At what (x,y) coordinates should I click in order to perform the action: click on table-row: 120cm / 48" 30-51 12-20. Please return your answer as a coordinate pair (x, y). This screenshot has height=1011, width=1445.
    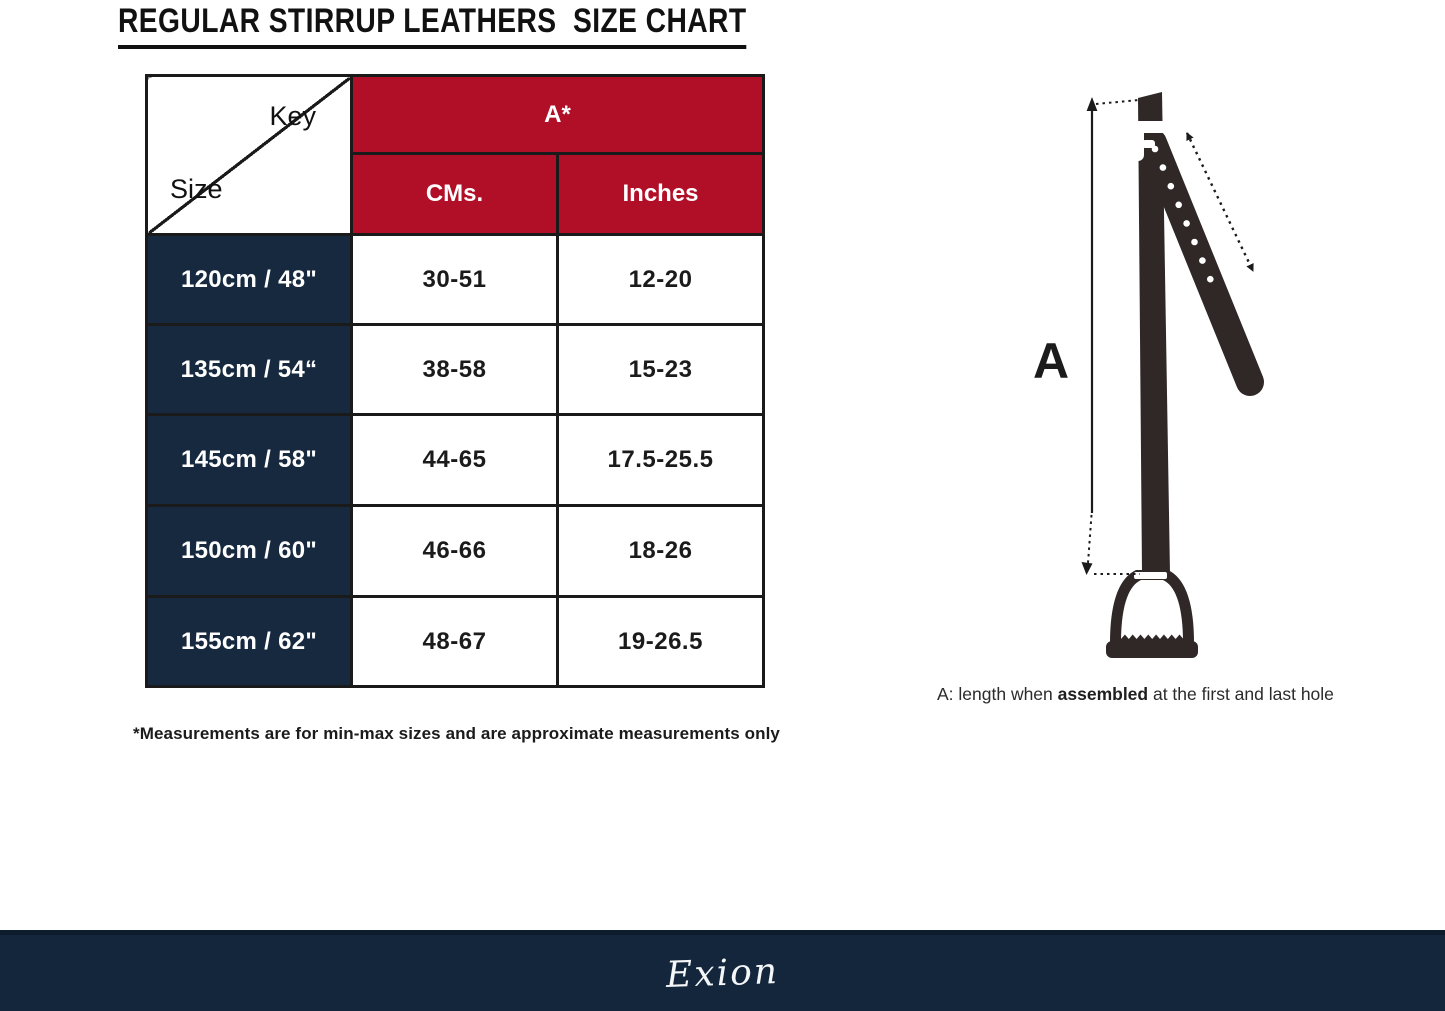
    Looking at the image, I should click on (455, 279).